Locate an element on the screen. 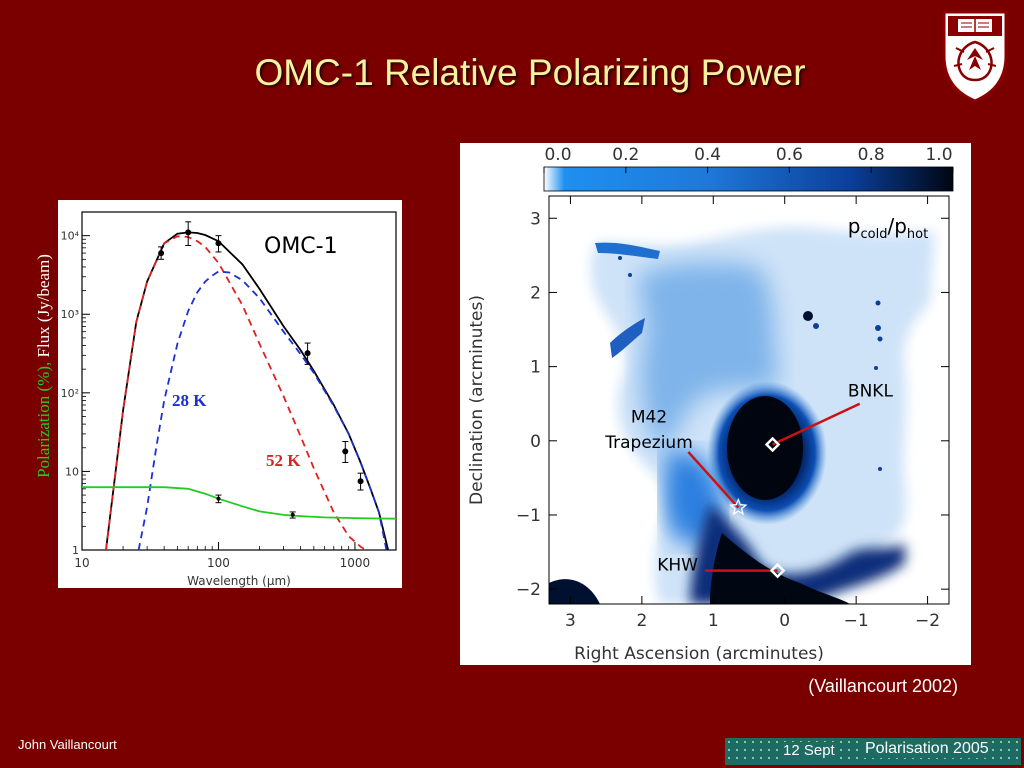 This screenshot has width=1024, height=768. sed-x-tick-label: 100 is located at coordinates (218, 563).